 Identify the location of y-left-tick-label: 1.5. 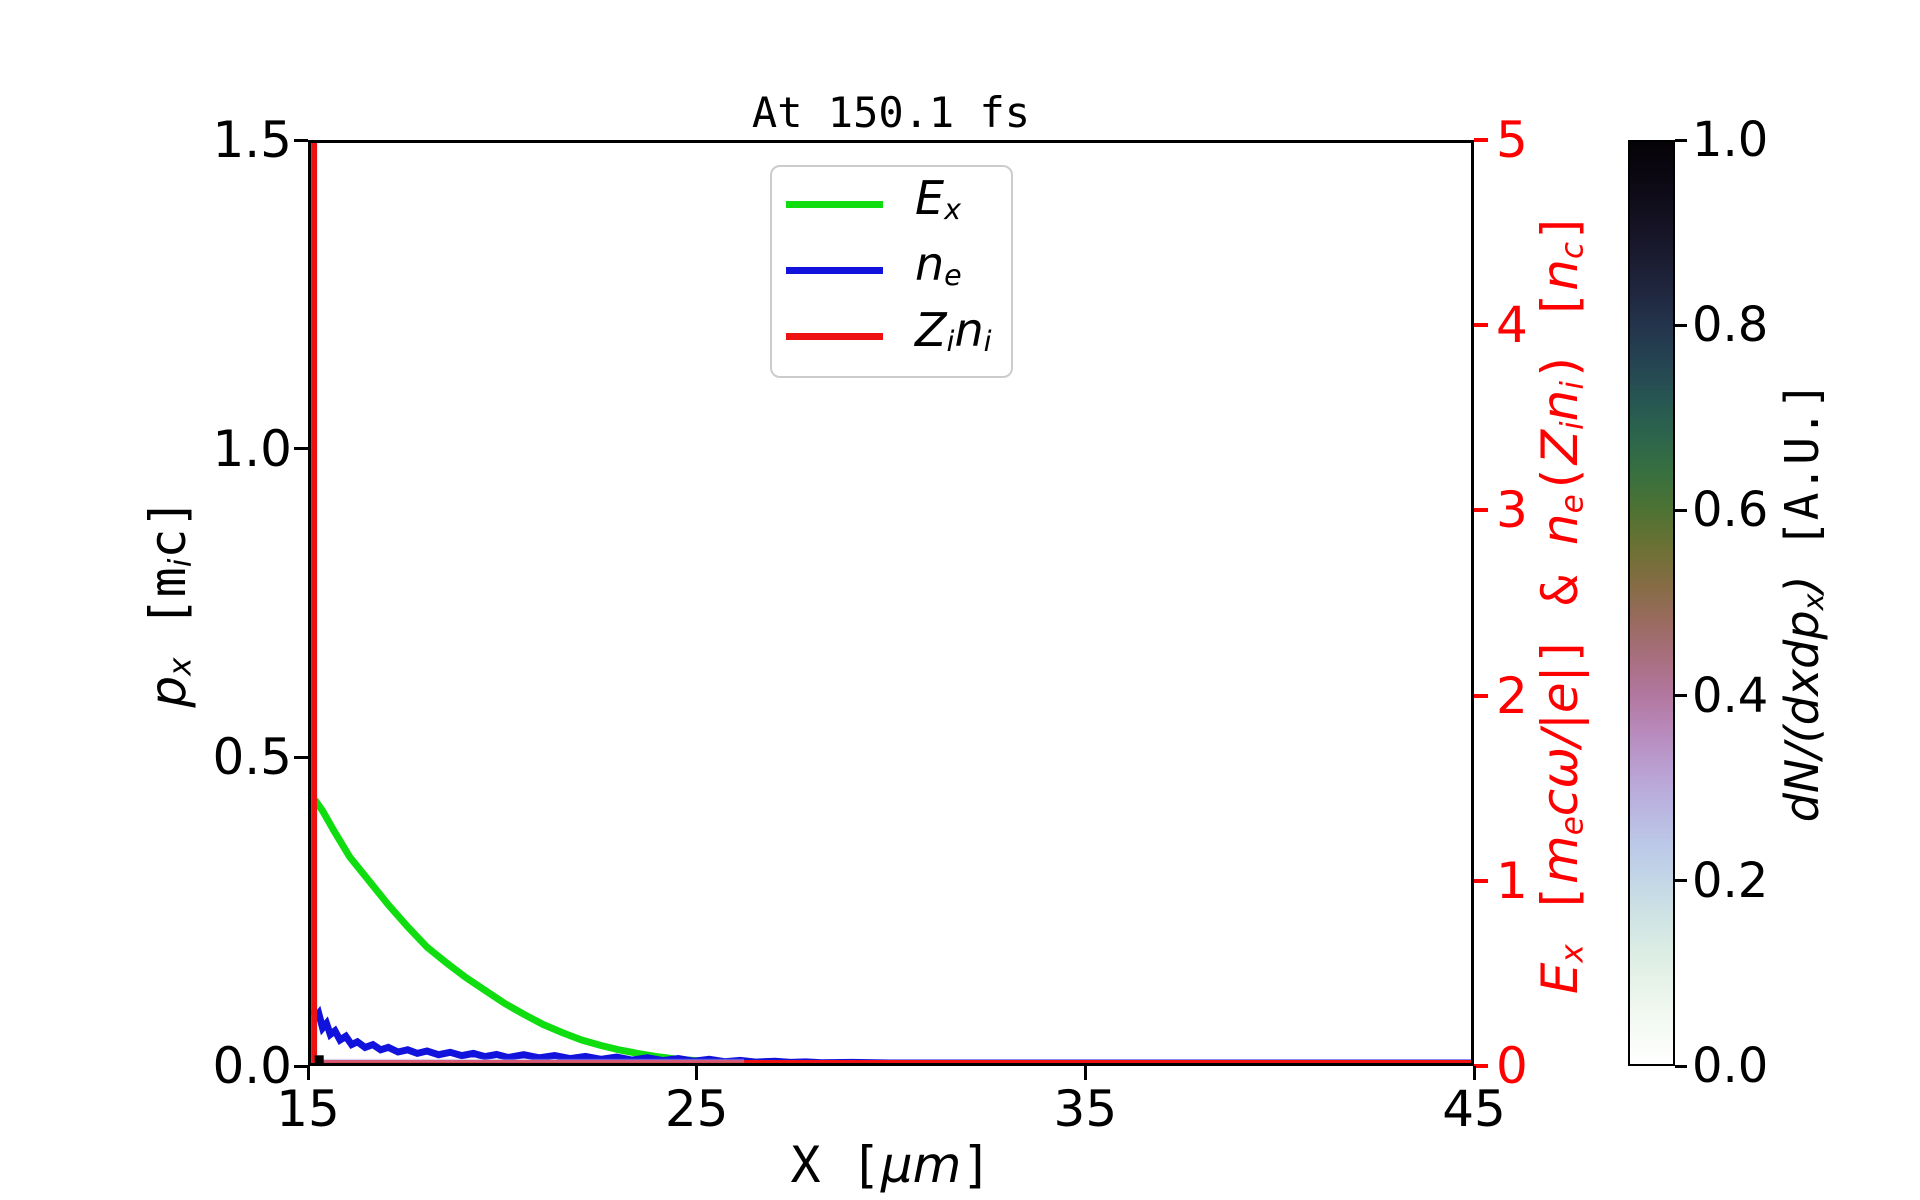
(252, 140).